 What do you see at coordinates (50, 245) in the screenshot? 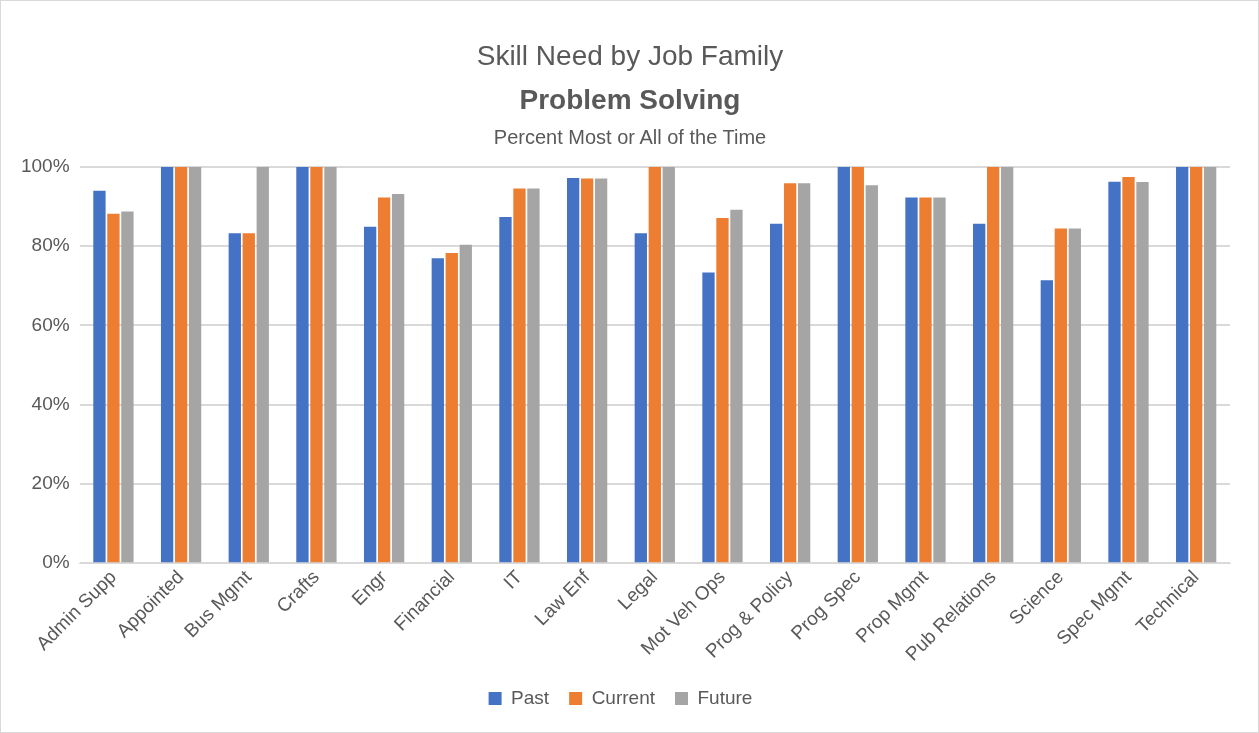
I see `y-tick-label: 80%` at bounding box center [50, 245].